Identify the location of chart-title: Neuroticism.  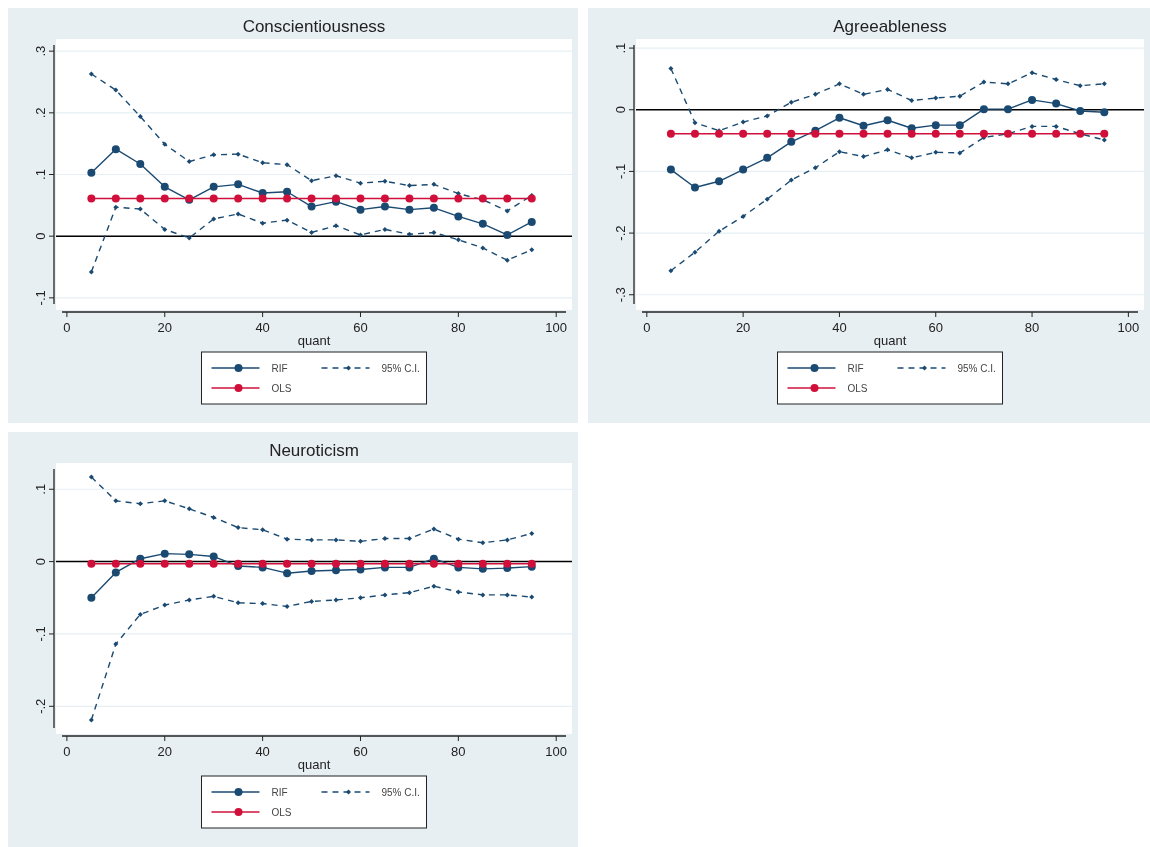
(314, 450).